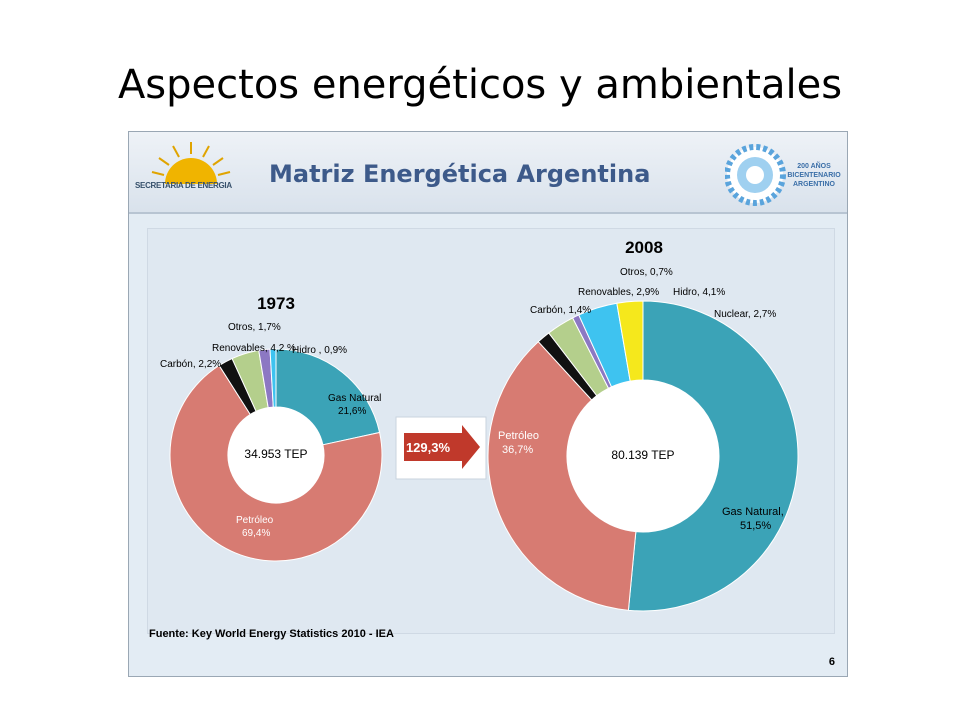 This screenshot has height=720, width=960. What do you see at coordinates (254, 327) in the screenshot?
I see `label-1973-otros: Otros, 1,7%` at bounding box center [254, 327].